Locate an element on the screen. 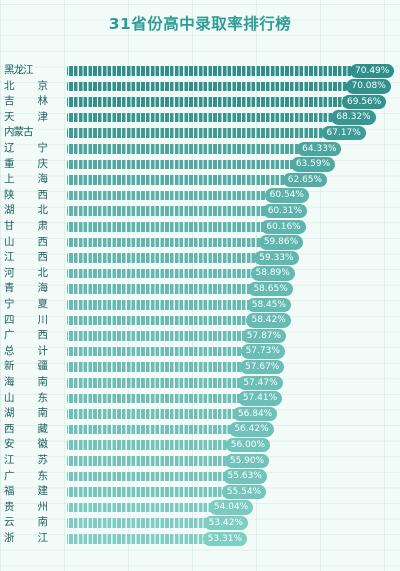  value-label: 60.31% is located at coordinates (285, 211).